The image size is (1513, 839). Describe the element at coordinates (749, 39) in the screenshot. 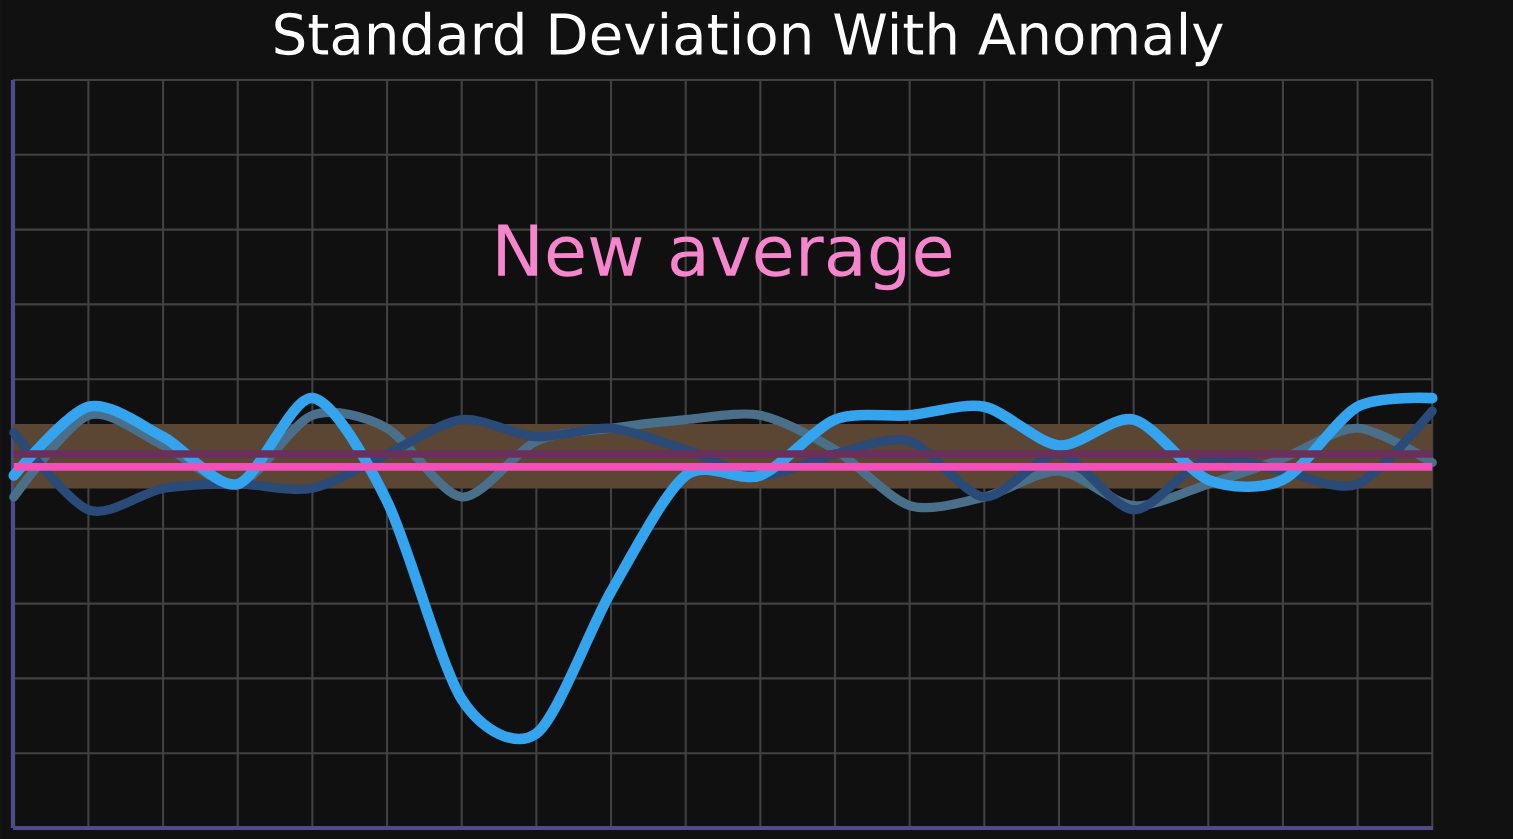

I see `chart-title: Standard Deviation With Anomaly` at that location.